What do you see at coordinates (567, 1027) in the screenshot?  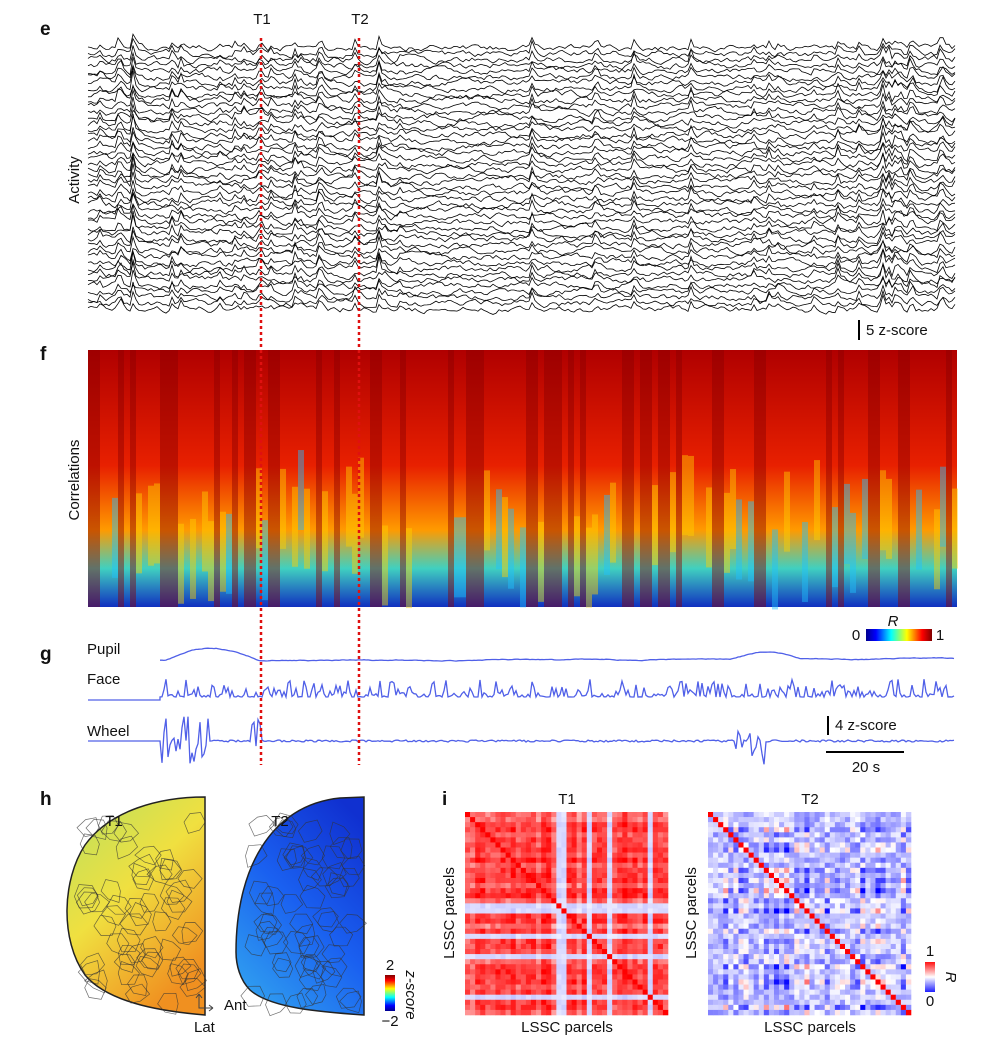 I see `axis-label: LSSC parcels` at bounding box center [567, 1027].